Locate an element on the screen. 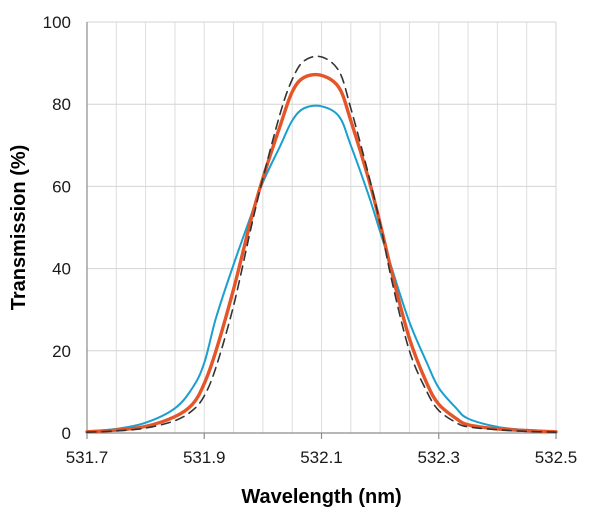  y-axis-title: Transmission (%) is located at coordinates (19, 228).